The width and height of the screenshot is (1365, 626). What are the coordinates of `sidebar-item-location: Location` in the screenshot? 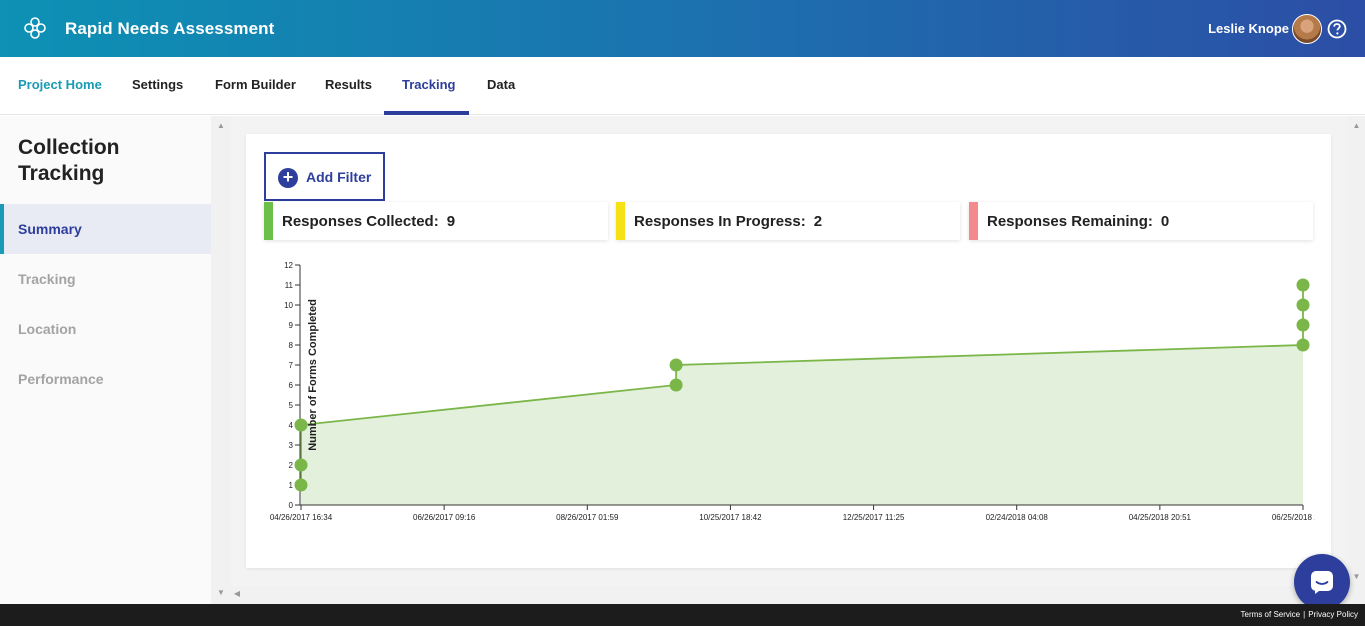 It's located at (47, 329).